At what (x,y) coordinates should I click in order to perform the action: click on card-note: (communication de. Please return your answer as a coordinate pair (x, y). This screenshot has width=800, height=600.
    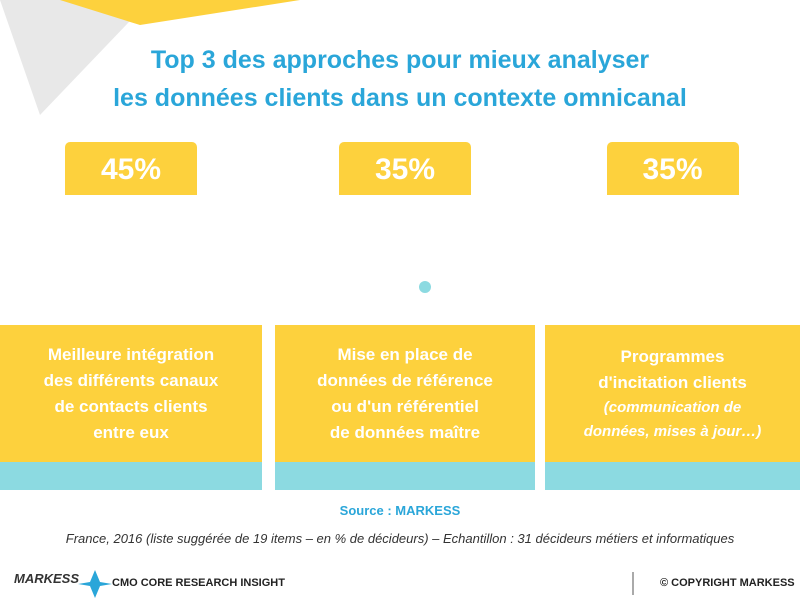
    Looking at the image, I should click on (672, 407).